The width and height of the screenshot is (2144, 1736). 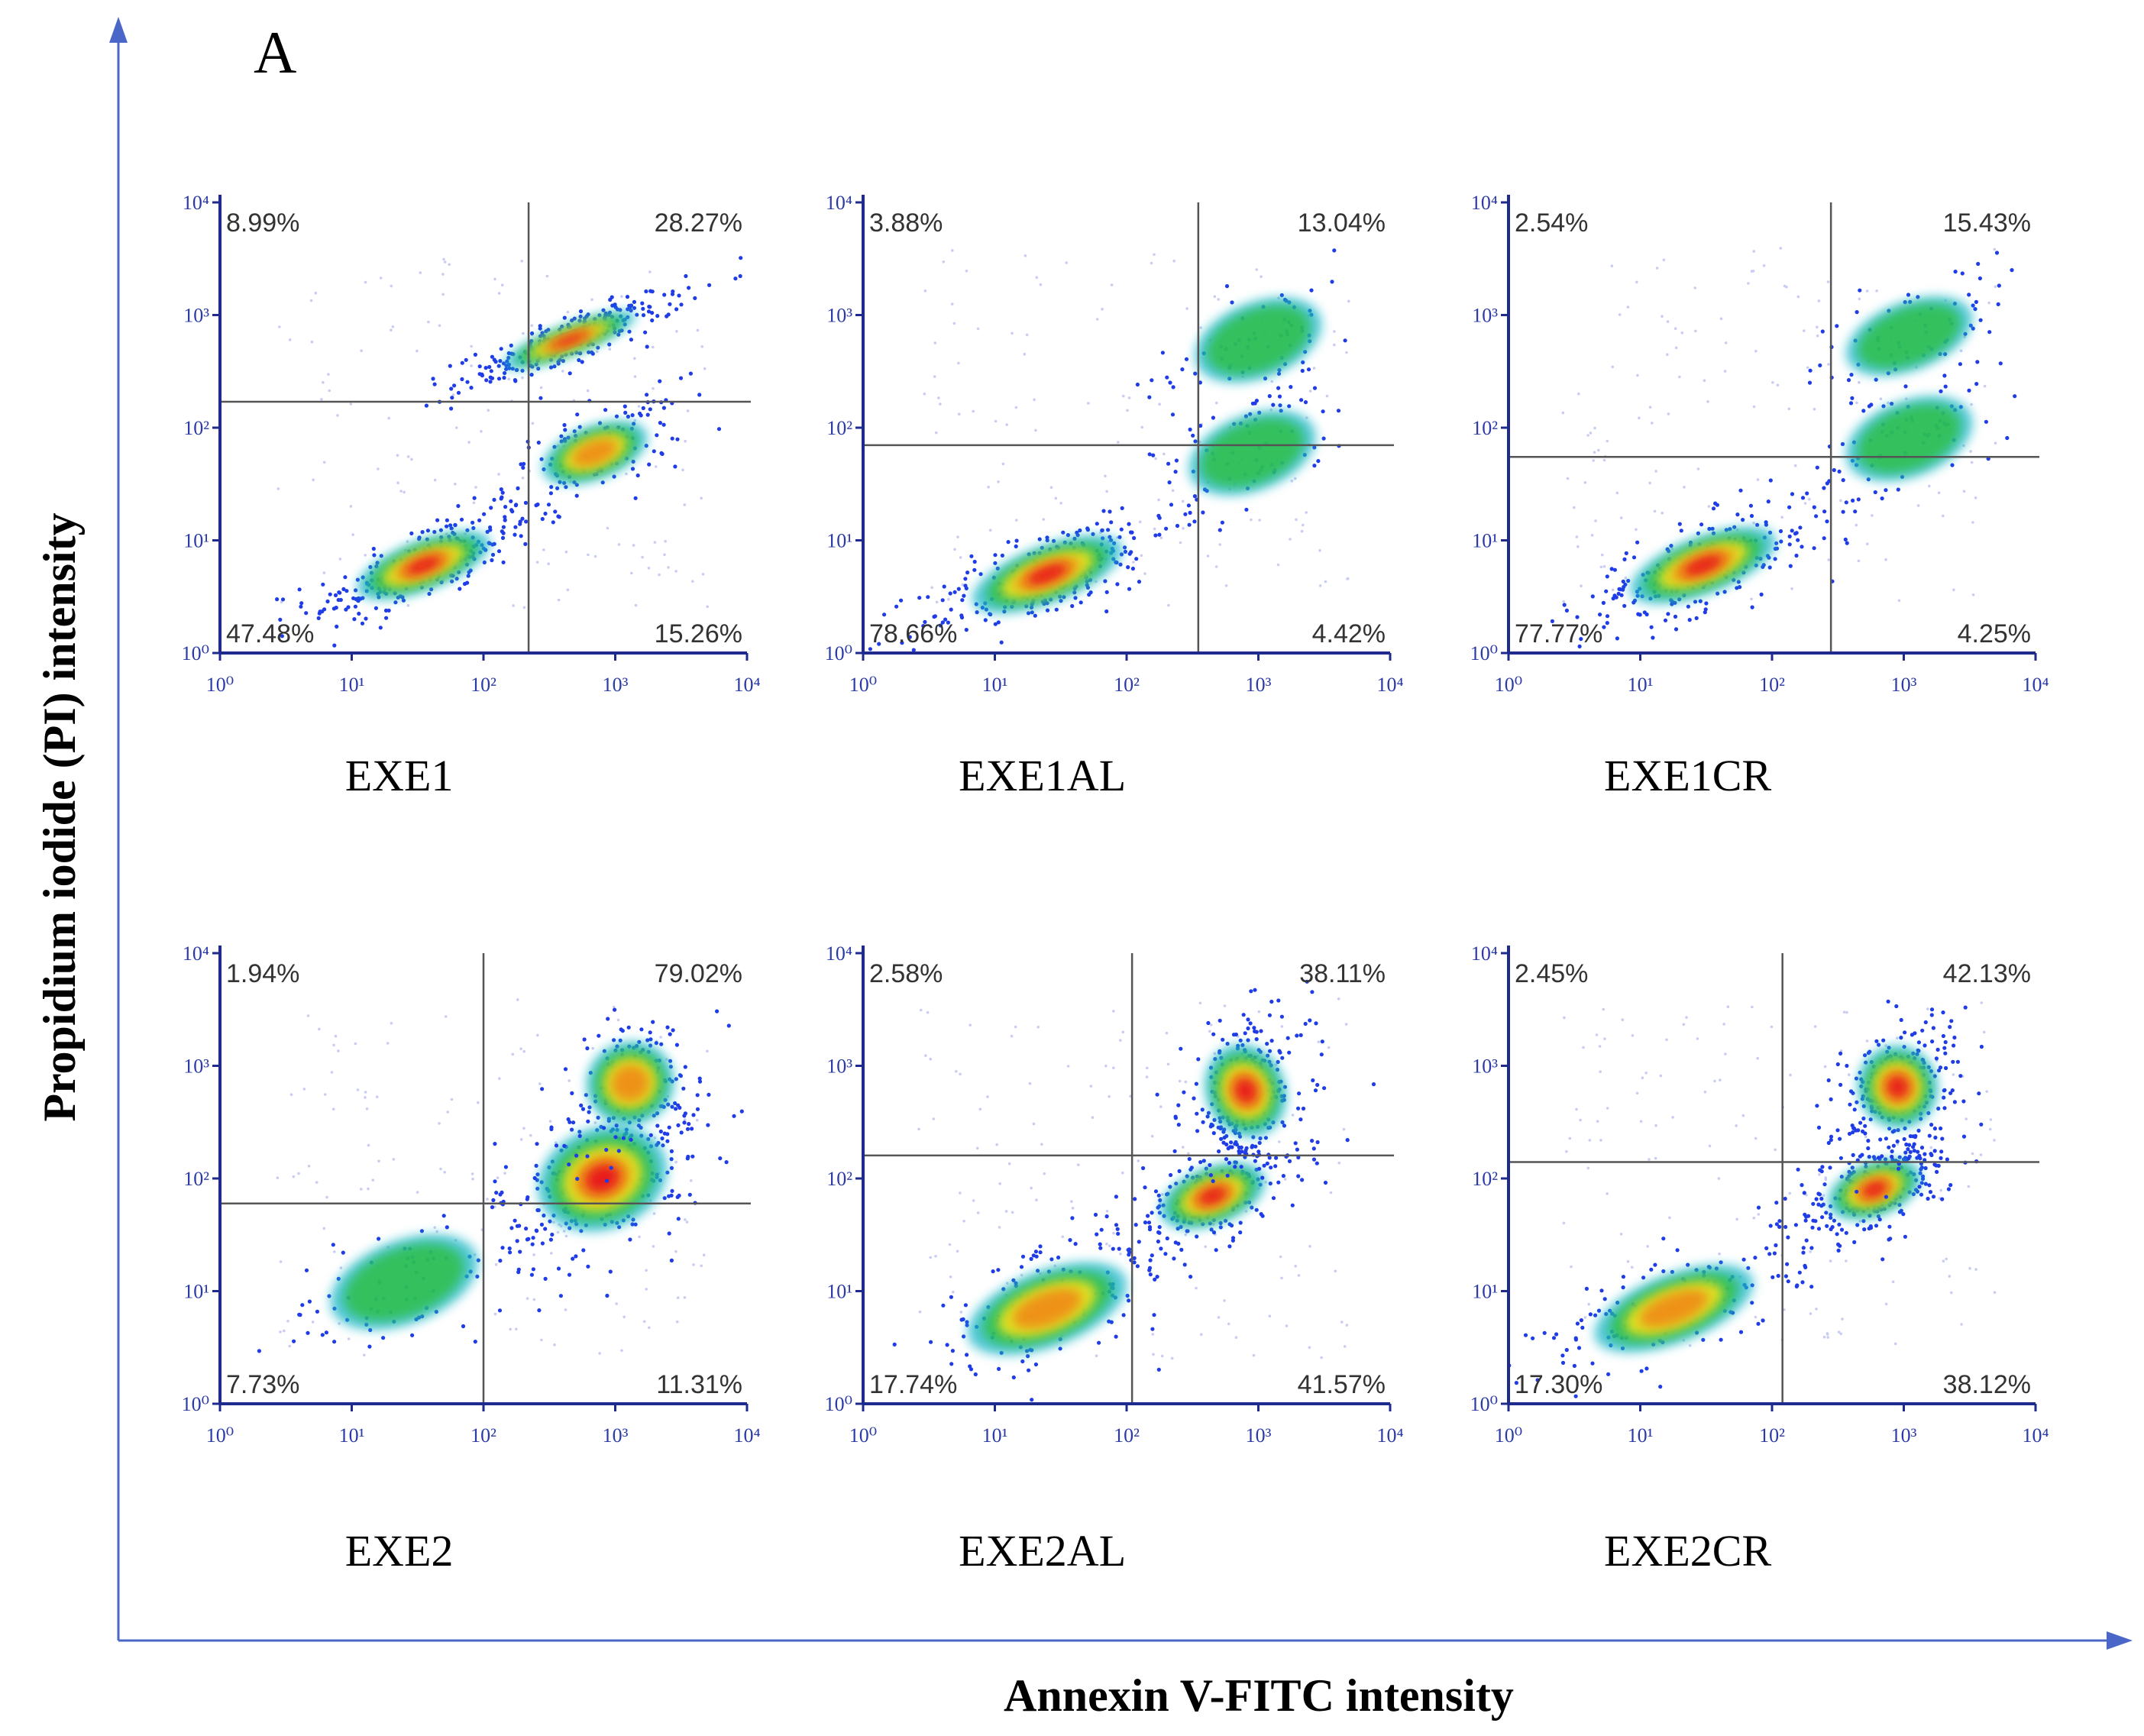 What do you see at coordinates (1127, 1436) in the screenshot?
I see `x-tick-label: 10²` at bounding box center [1127, 1436].